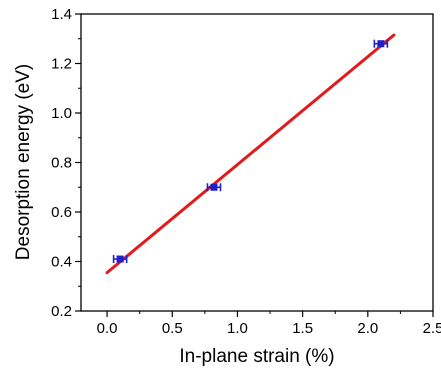 This screenshot has height=371, width=441. Describe the element at coordinates (61, 113) in the screenshot. I see `y-tick-label: 1.0` at that location.